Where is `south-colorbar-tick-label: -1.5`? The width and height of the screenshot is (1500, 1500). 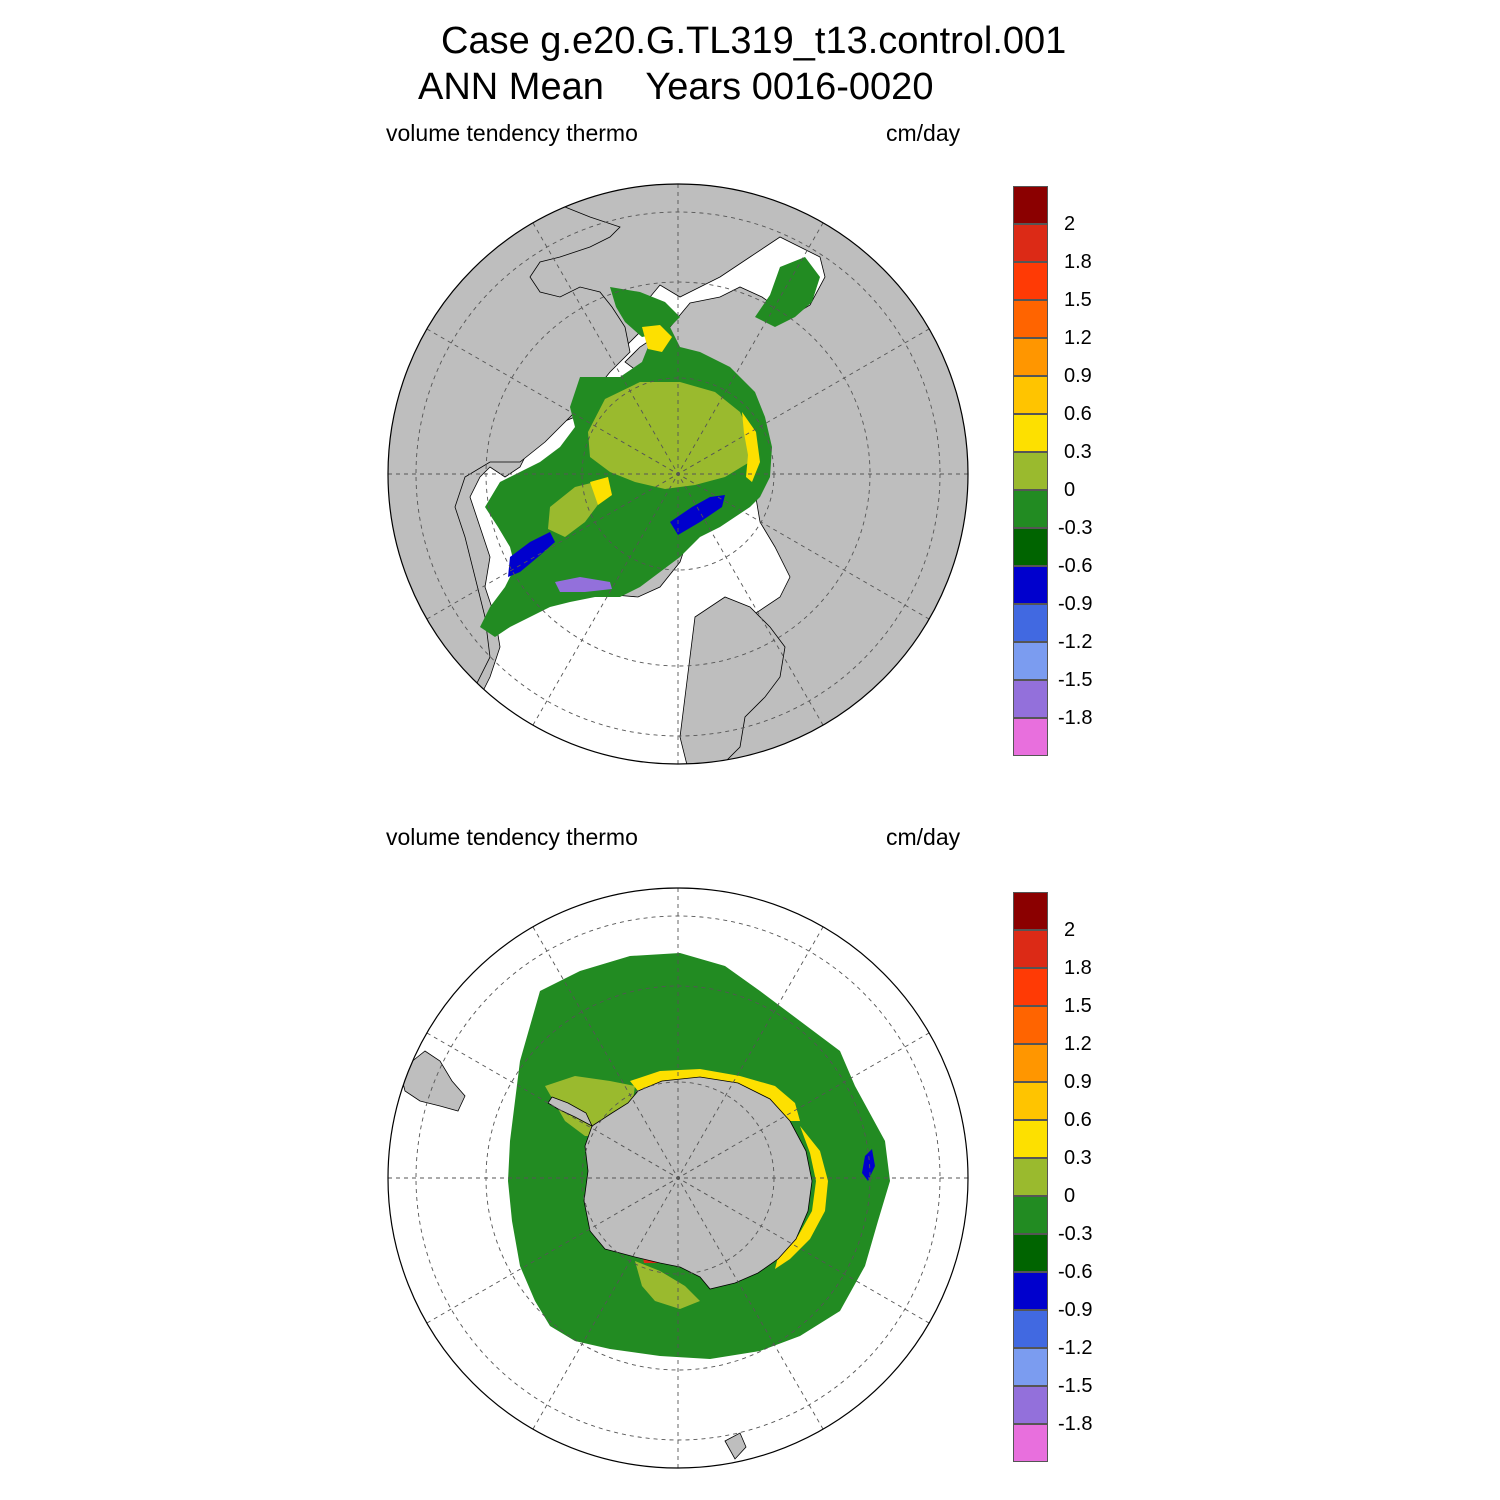
south-colorbar-tick-label: -1.5 is located at coordinates (1075, 1386).